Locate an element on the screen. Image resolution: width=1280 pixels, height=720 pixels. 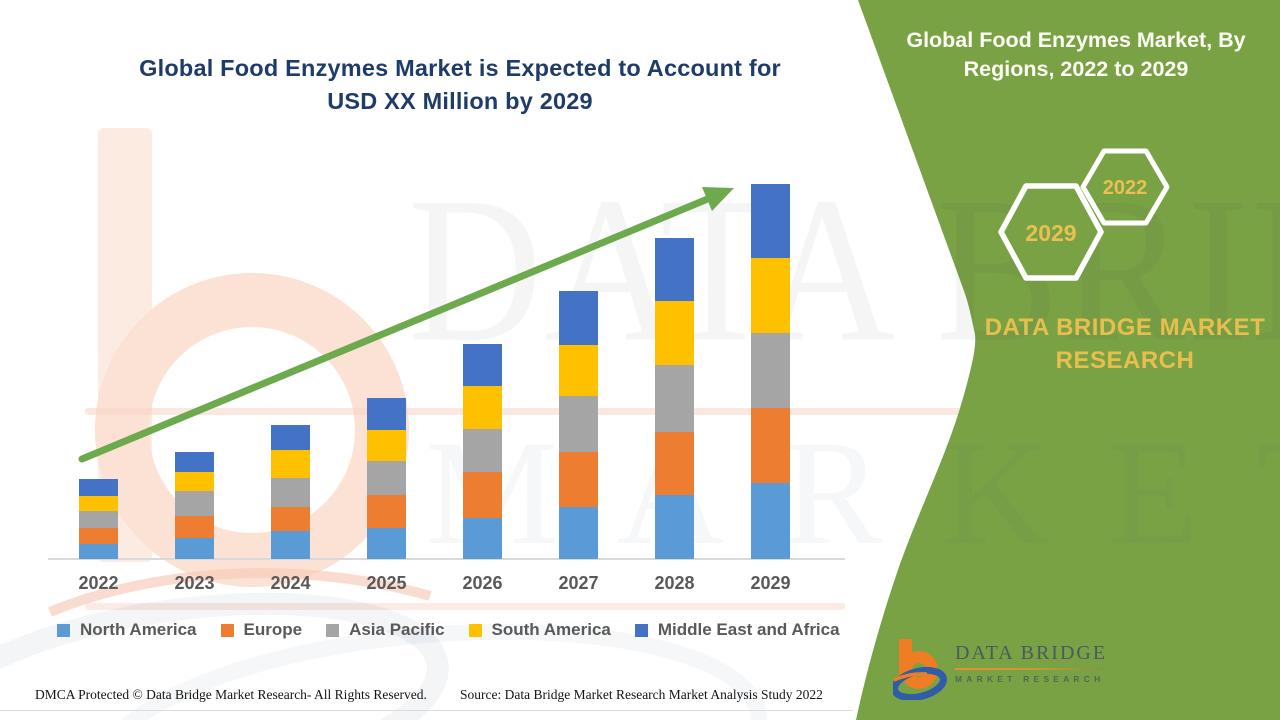
legend-label-asia-pacific: Asia Pacific is located at coordinates (397, 629).